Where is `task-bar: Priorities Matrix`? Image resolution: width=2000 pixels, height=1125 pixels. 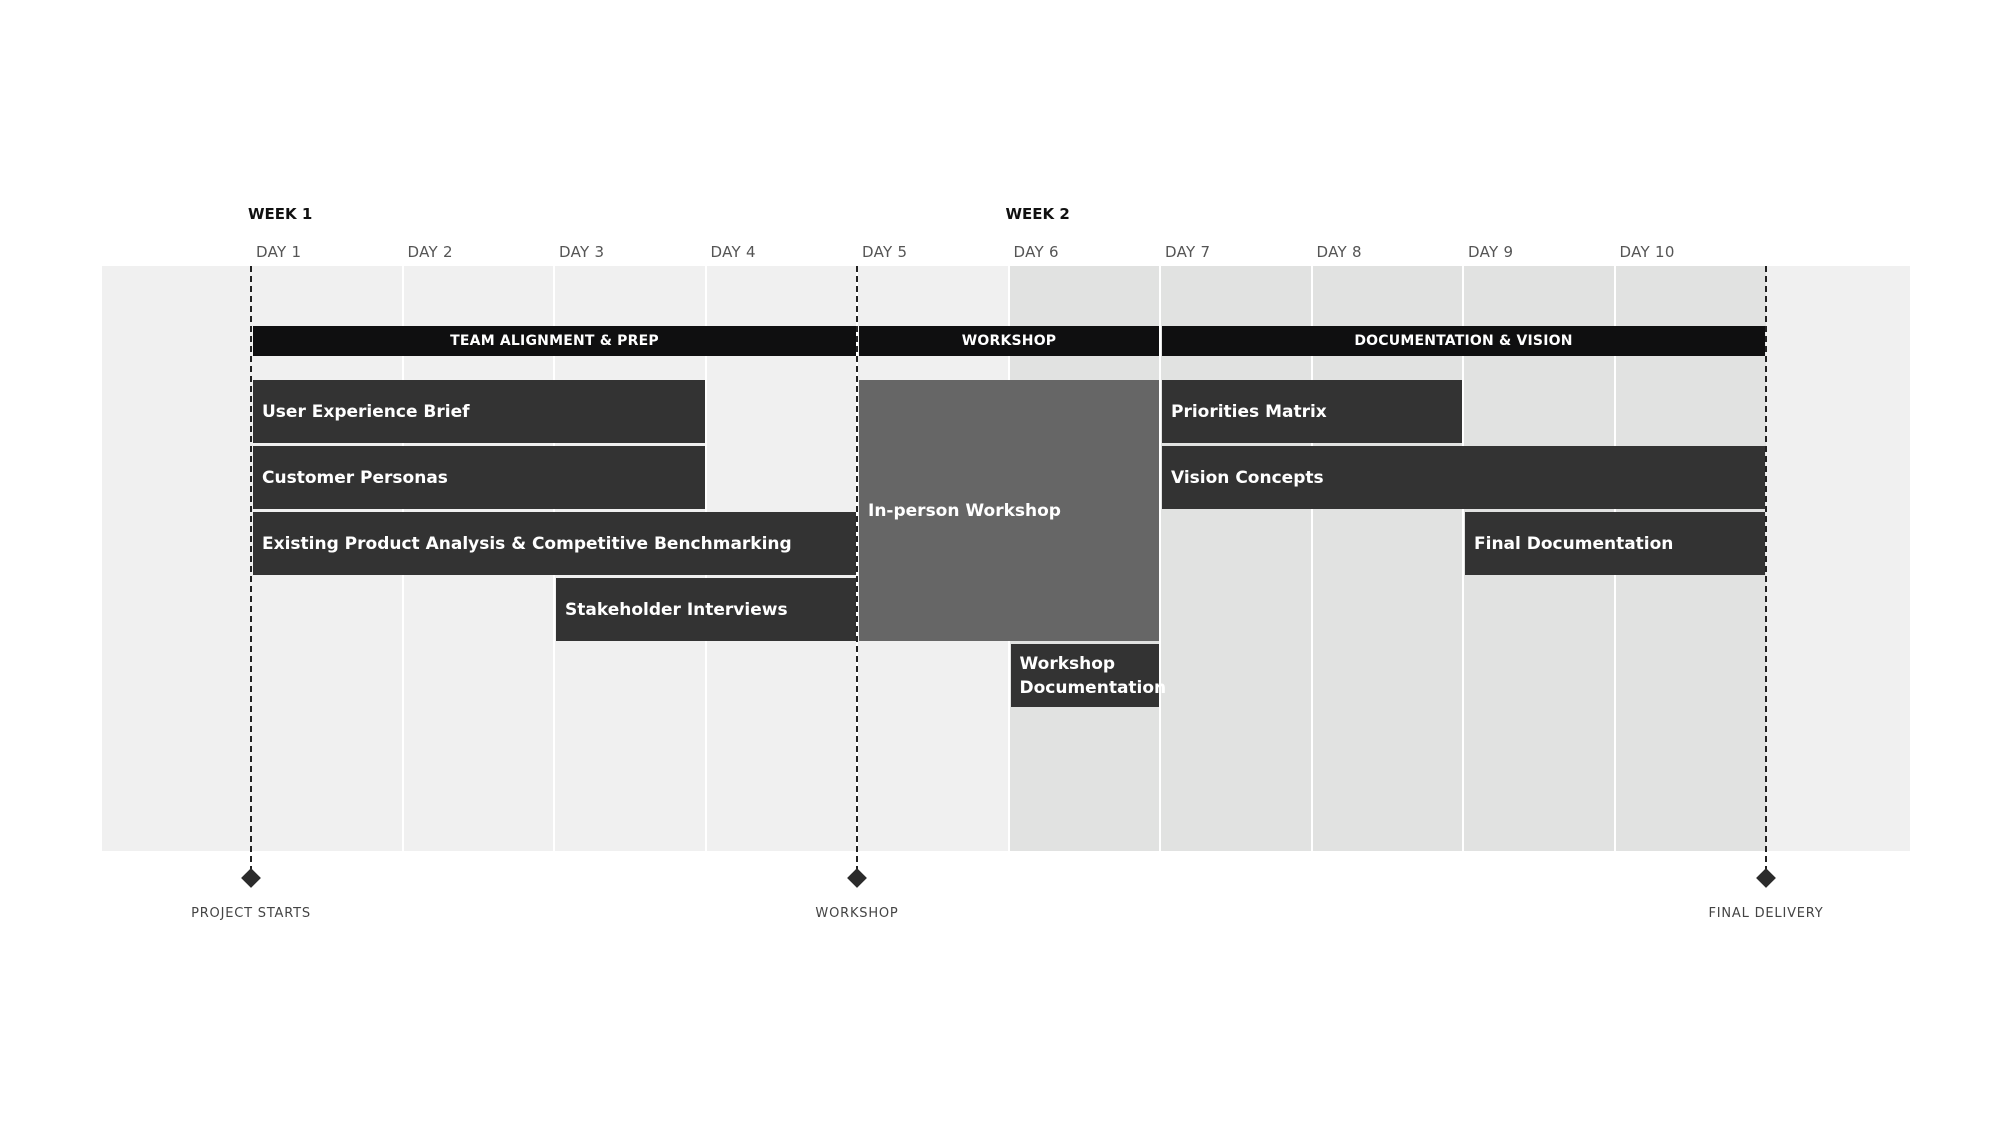
task-bar: Priorities Matrix is located at coordinates (1312, 411).